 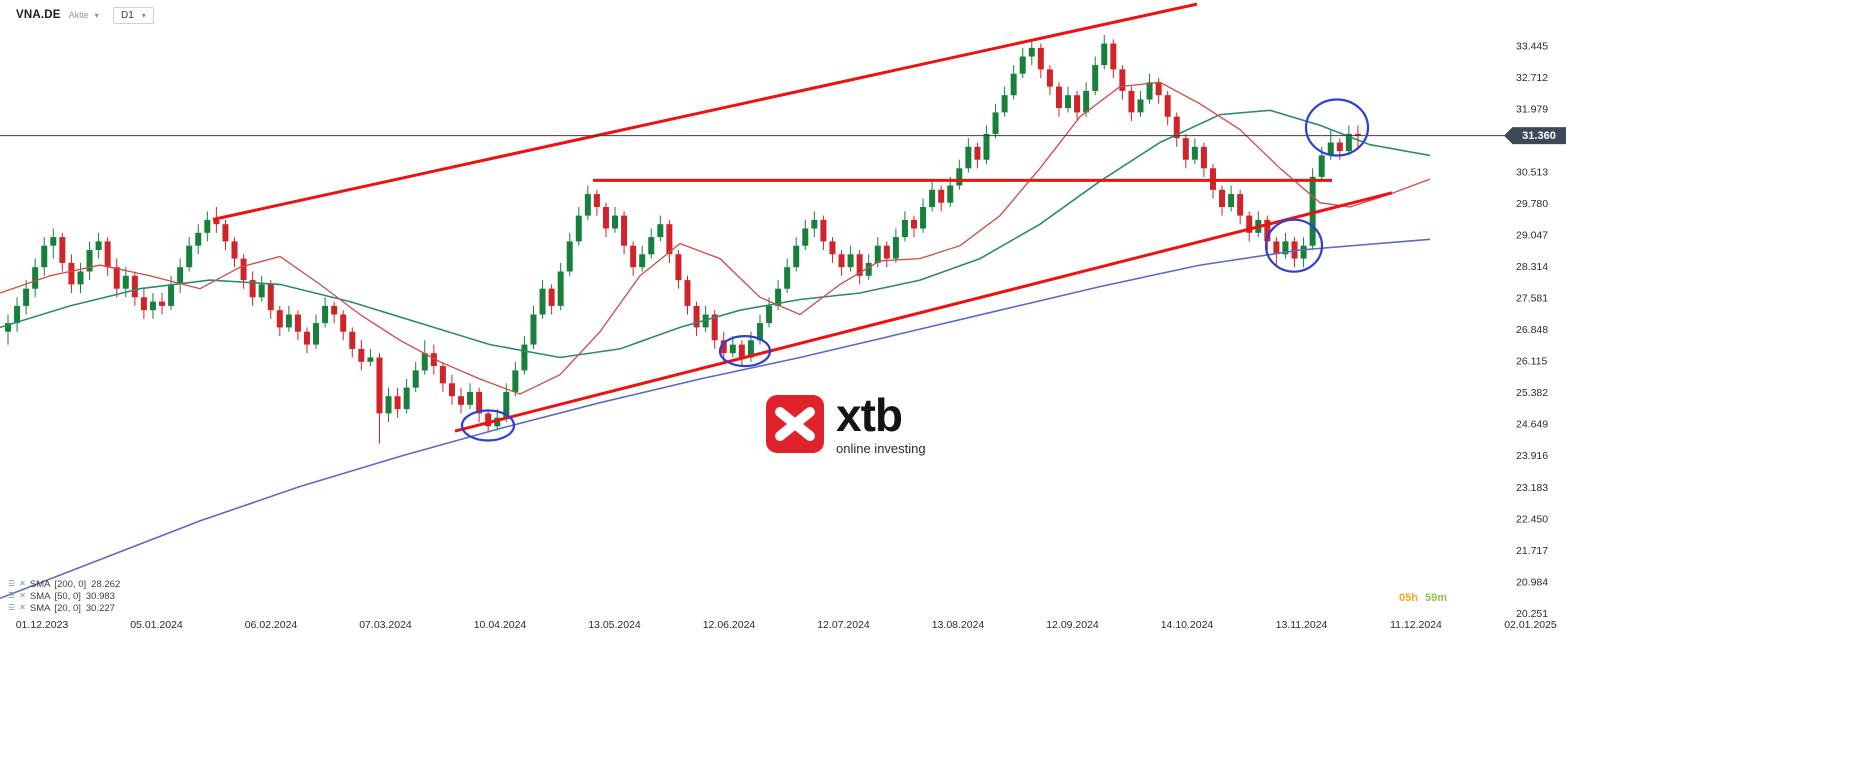 What do you see at coordinates (869, 415) in the screenshot?
I see `xtb-brand-text: xtb` at bounding box center [869, 415].